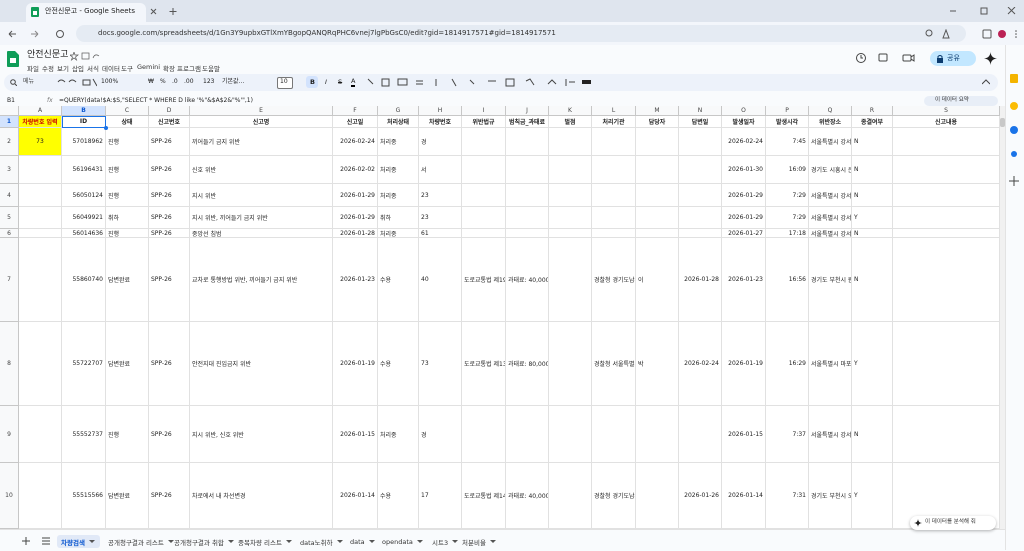  I want to click on column-header: G, so click(398, 111).